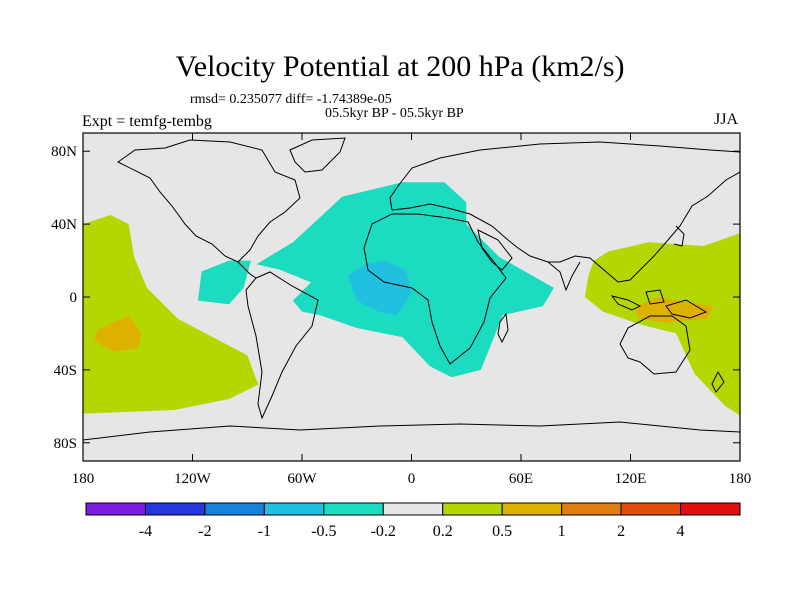  What do you see at coordinates (204, 531) in the screenshot?
I see `colorbar-label: -2` at bounding box center [204, 531].